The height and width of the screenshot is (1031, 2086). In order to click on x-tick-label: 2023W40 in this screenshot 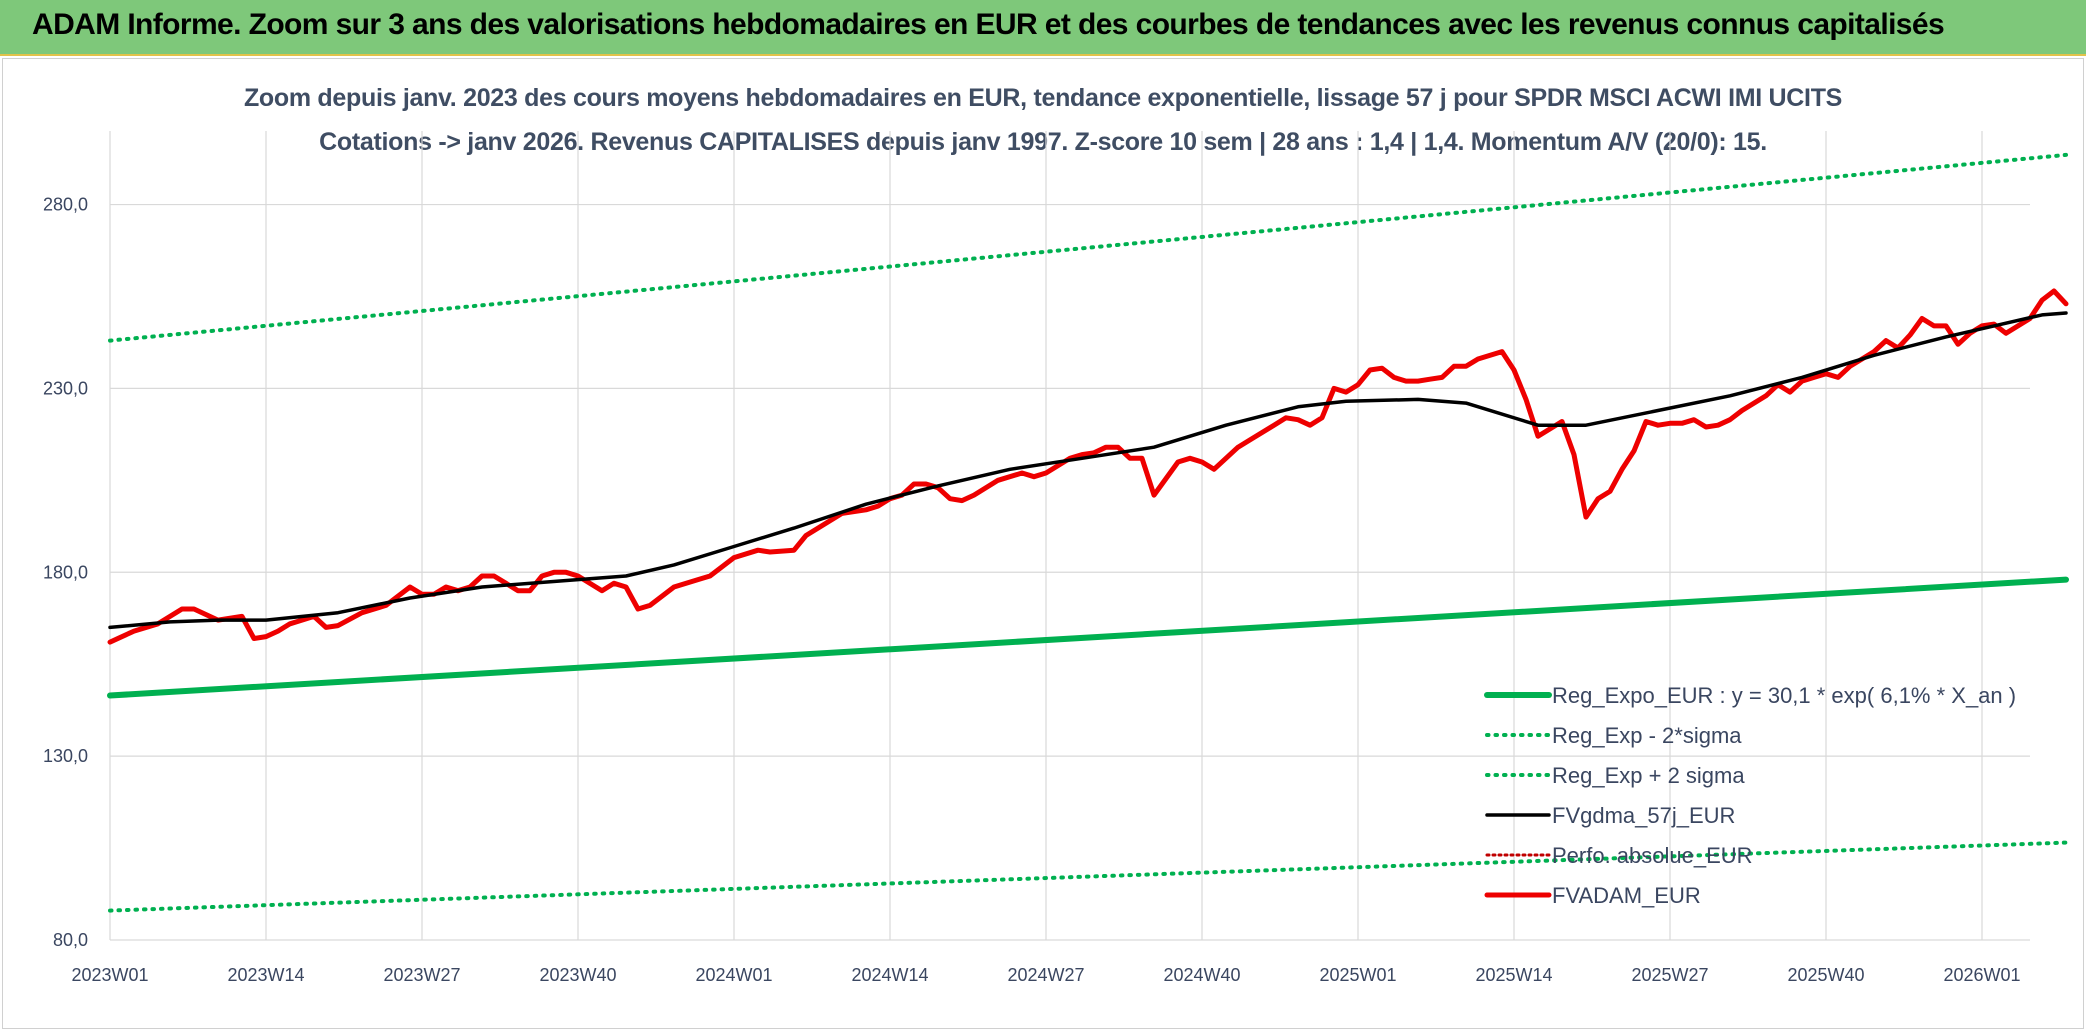, I will do `click(577, 975)`.